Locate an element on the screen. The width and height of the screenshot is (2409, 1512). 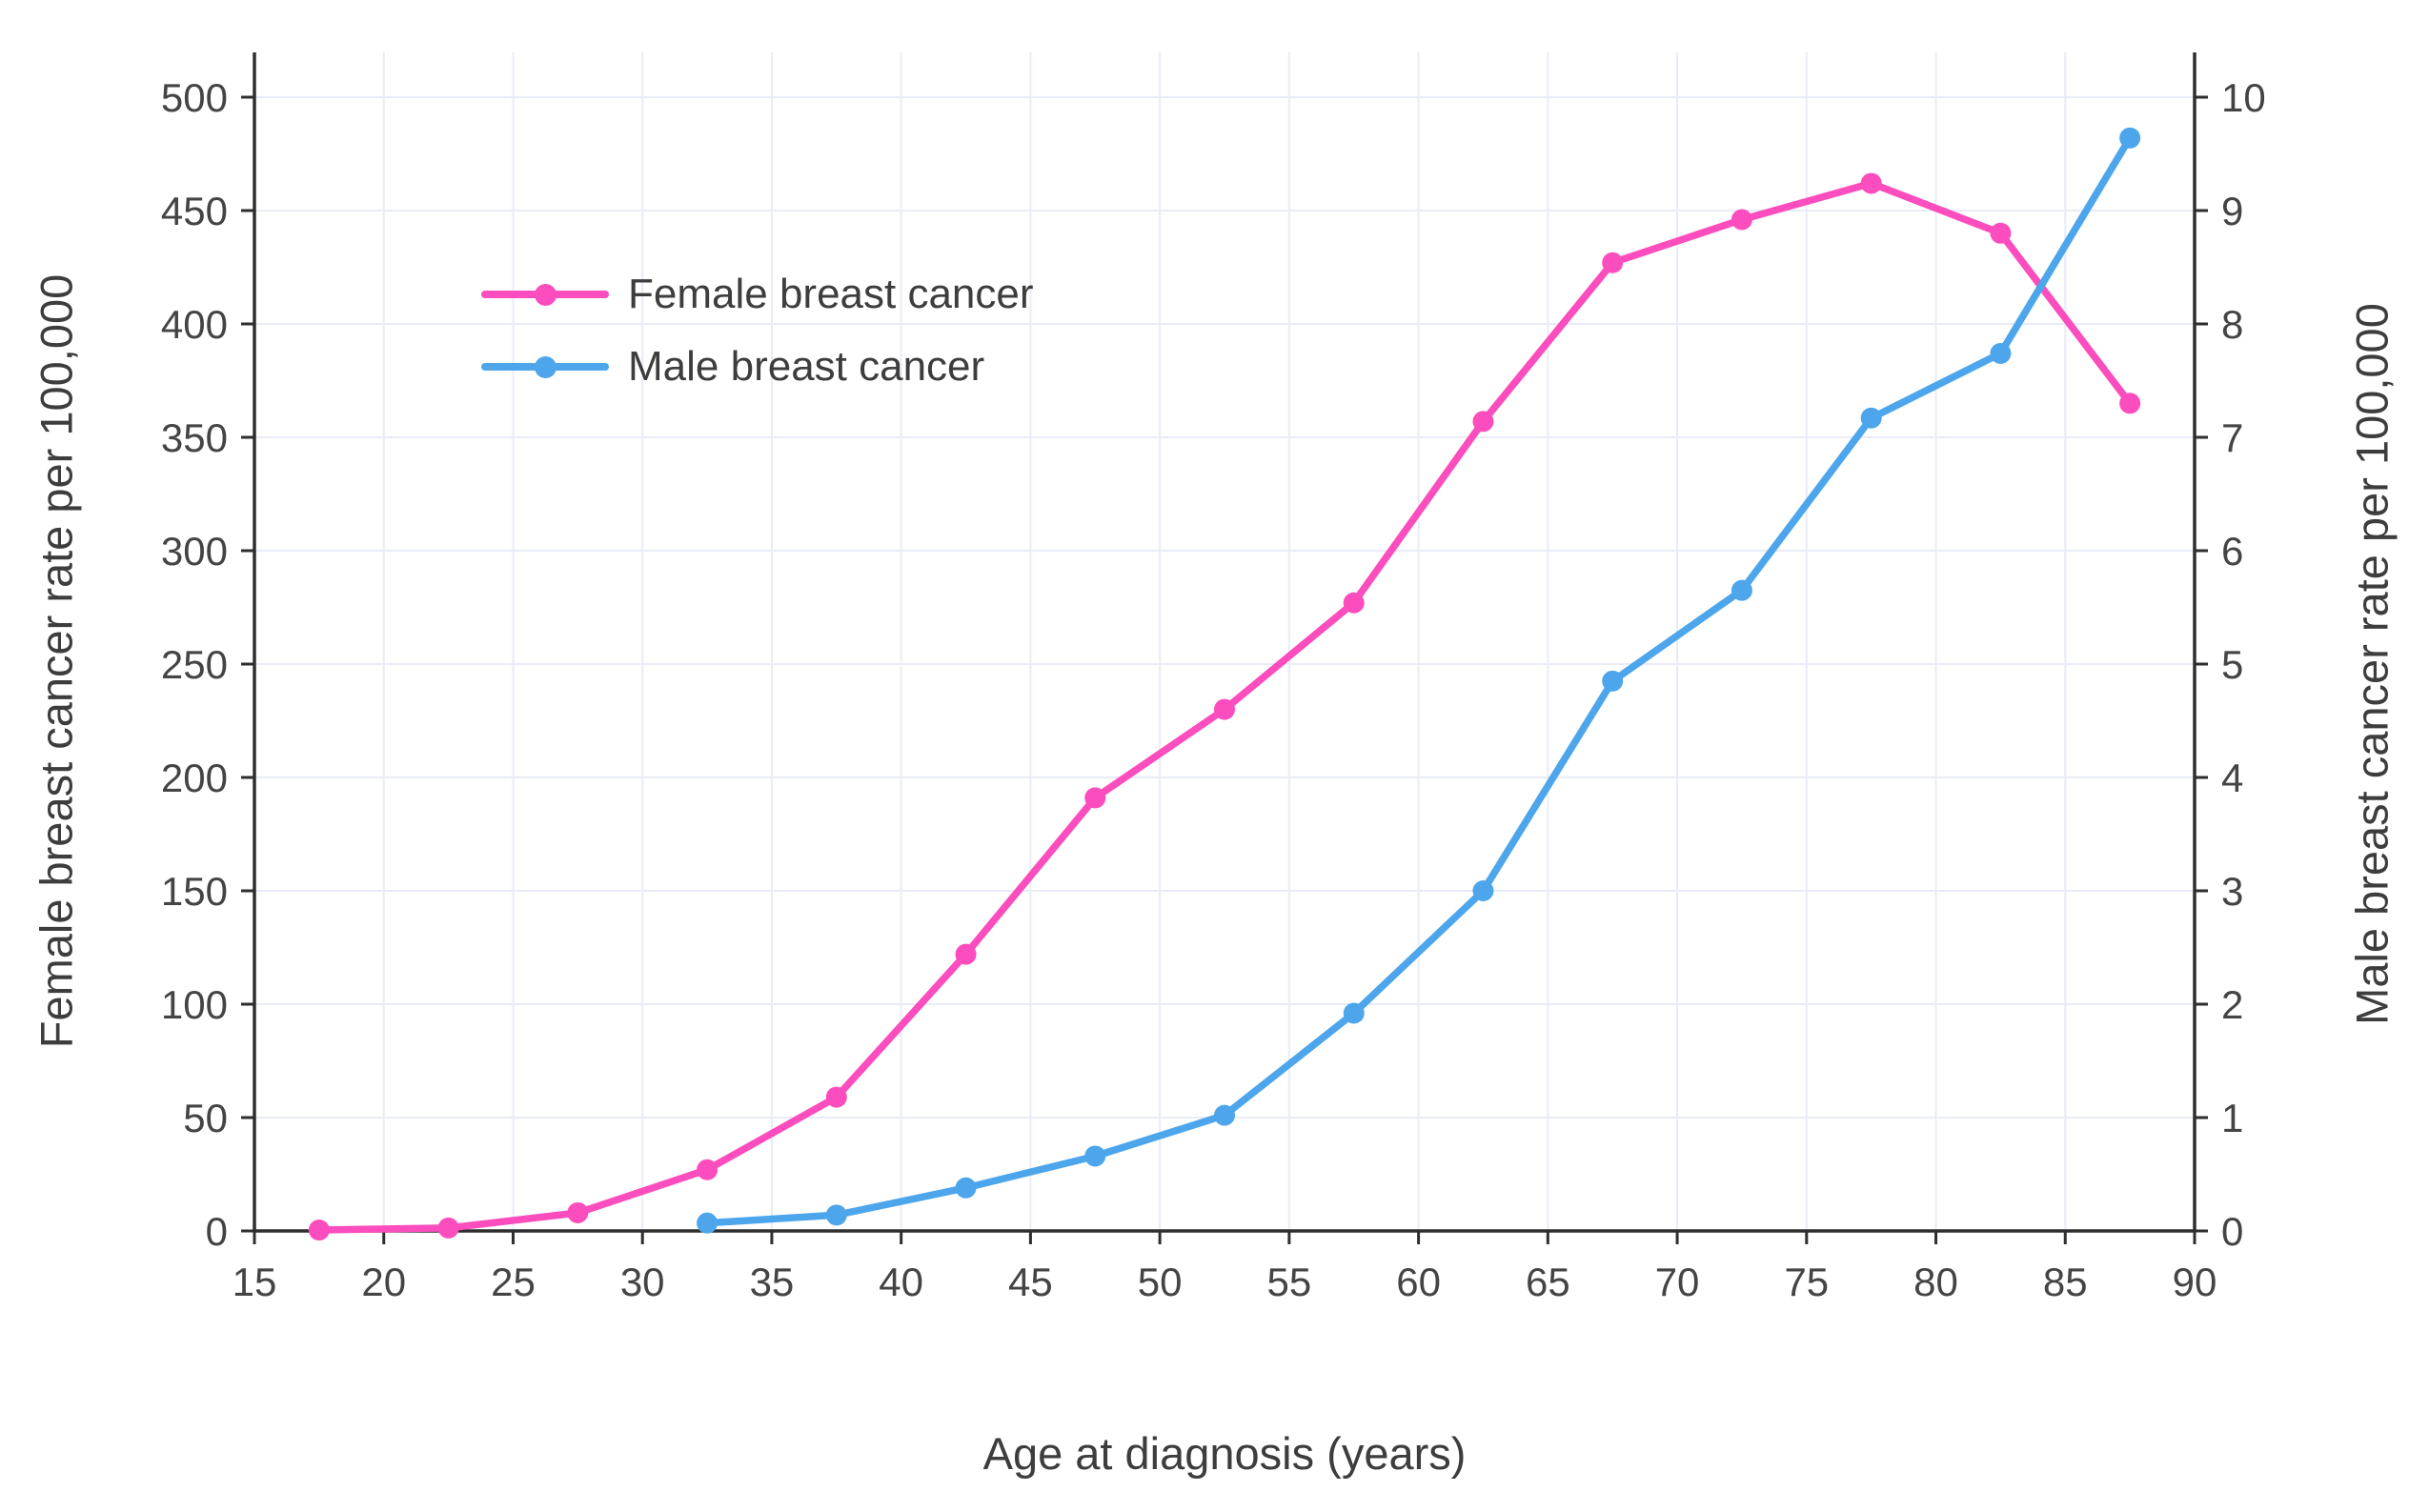
right-y-tick-label: 3 is located at coordinates (2232, 892).